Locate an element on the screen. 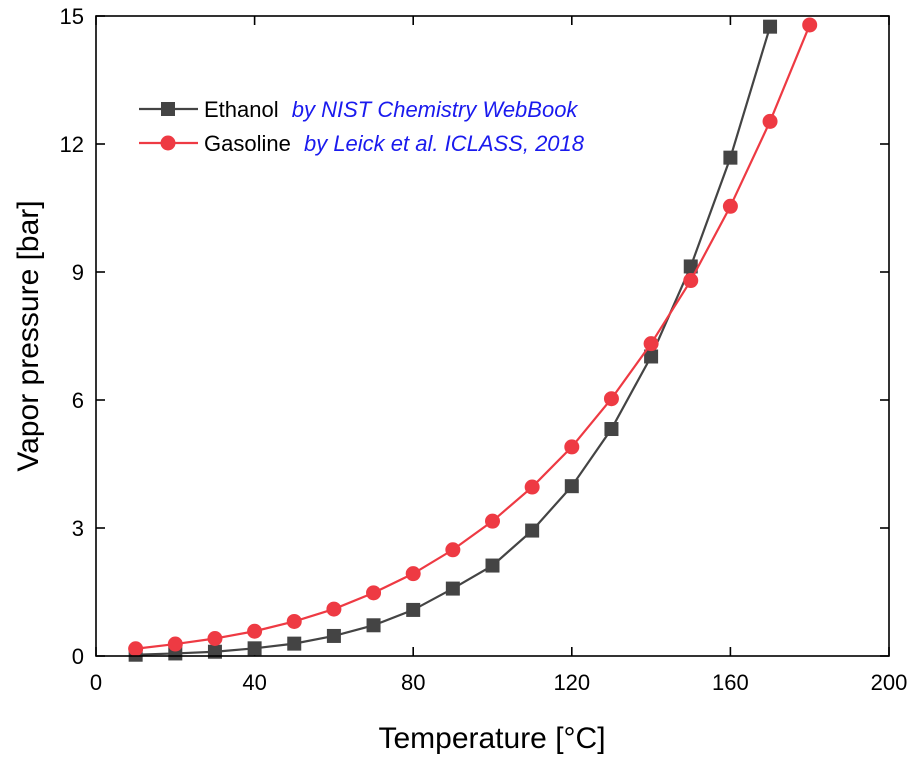 This screenshot has height=764, width=916. x-tick-label: 40 is located at coordinates (254, 682).